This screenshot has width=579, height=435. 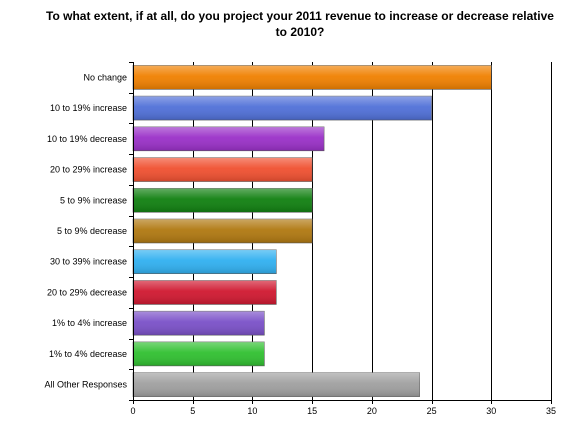 What do you see at coordinates (105, 77) in the screenshot?
I see `category-label: No change` at bounding box center [105, 77].